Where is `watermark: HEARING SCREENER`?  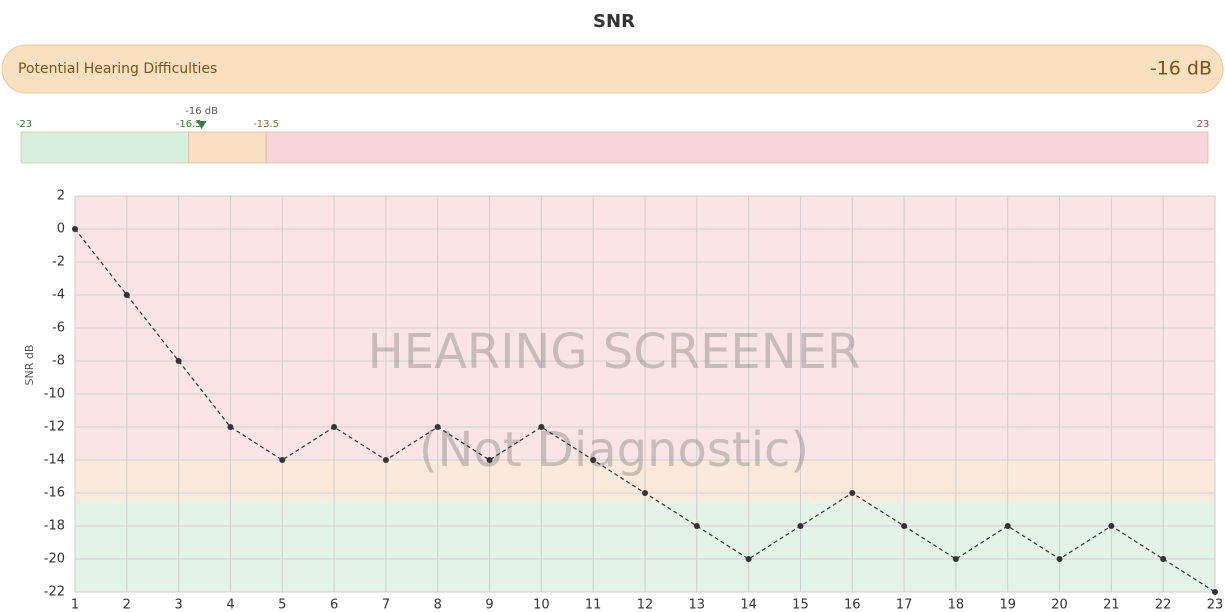 watermark: HEARING SCREENER is located at coordinates (614, 352).